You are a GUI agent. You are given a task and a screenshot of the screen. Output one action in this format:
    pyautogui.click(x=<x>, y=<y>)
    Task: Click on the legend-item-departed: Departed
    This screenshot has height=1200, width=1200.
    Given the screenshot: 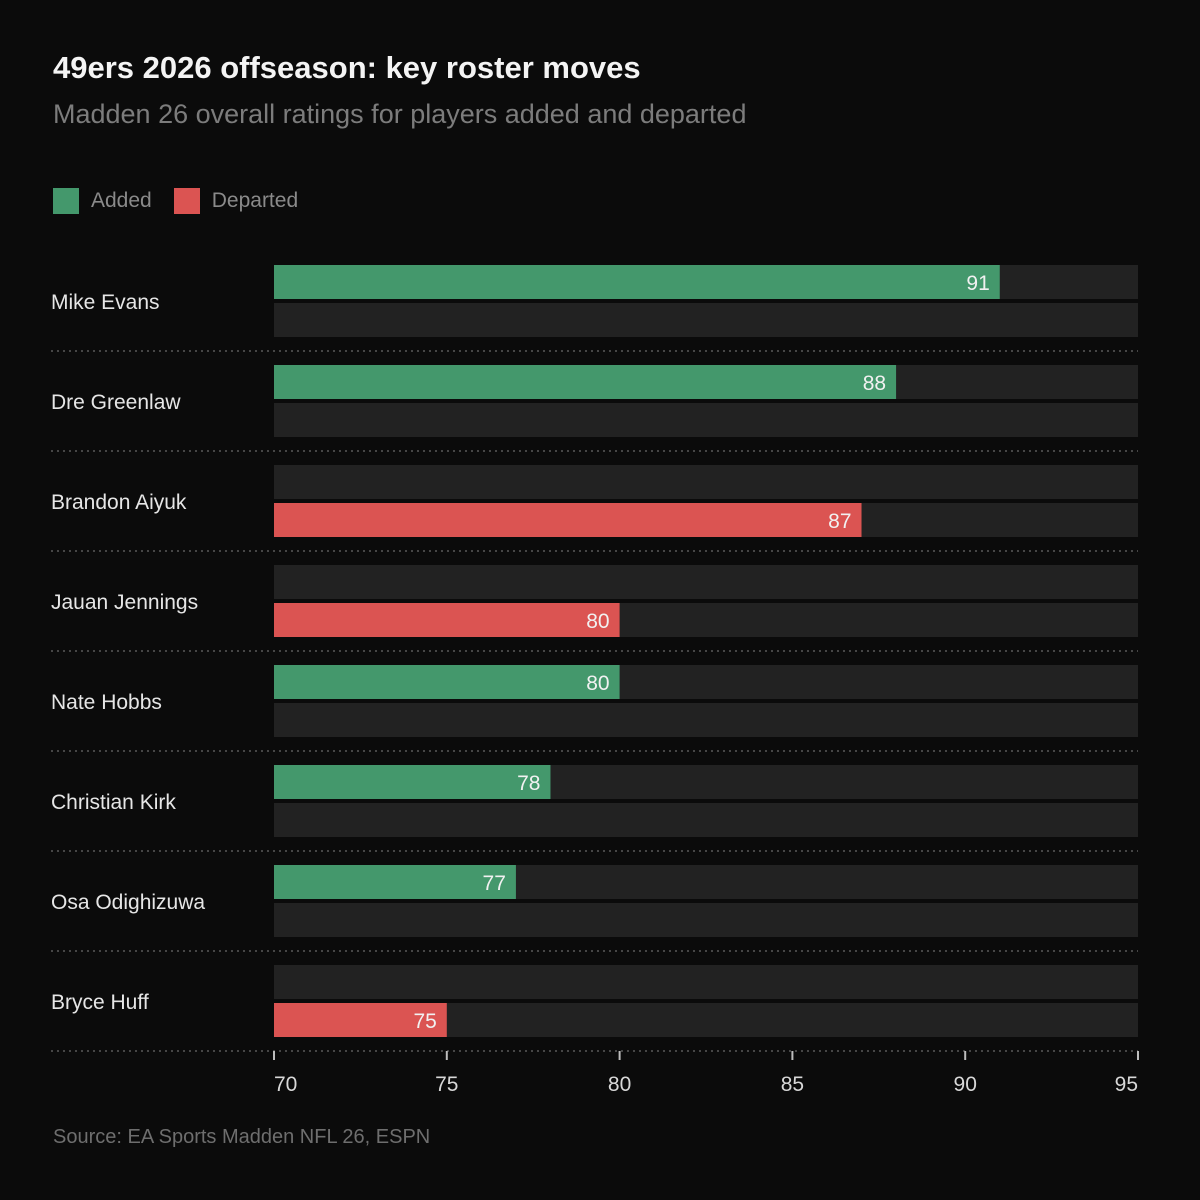 What is the action you would take?
    pyautogui.click(x=236, y=201)
    